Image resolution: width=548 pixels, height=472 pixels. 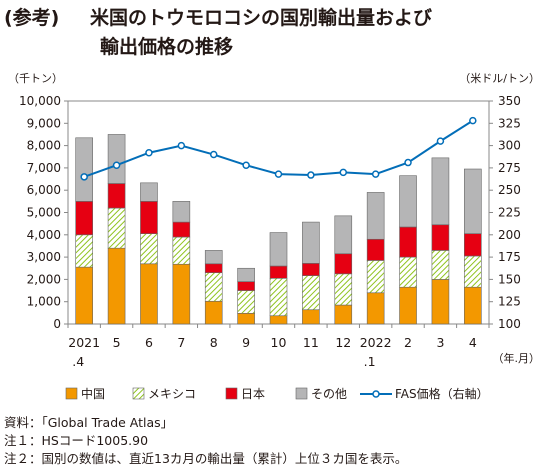 I want to click on x-tick-label: 9, so click(x=246, y=342).